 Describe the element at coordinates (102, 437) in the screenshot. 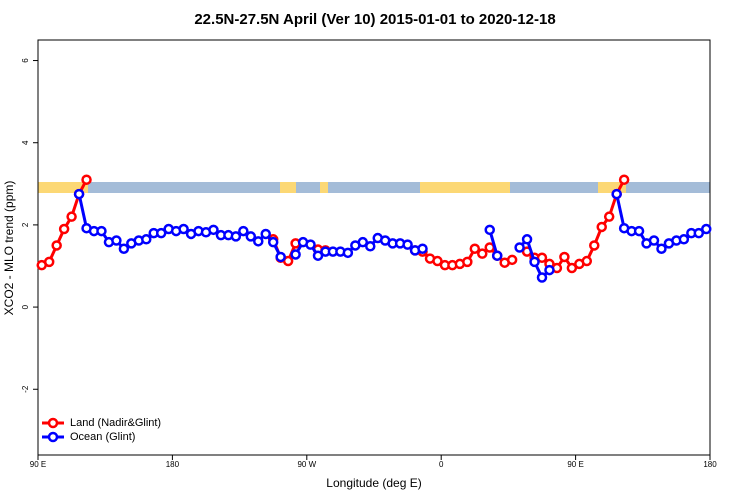

I see `legend-label: Ocean (Glint)` at that location.